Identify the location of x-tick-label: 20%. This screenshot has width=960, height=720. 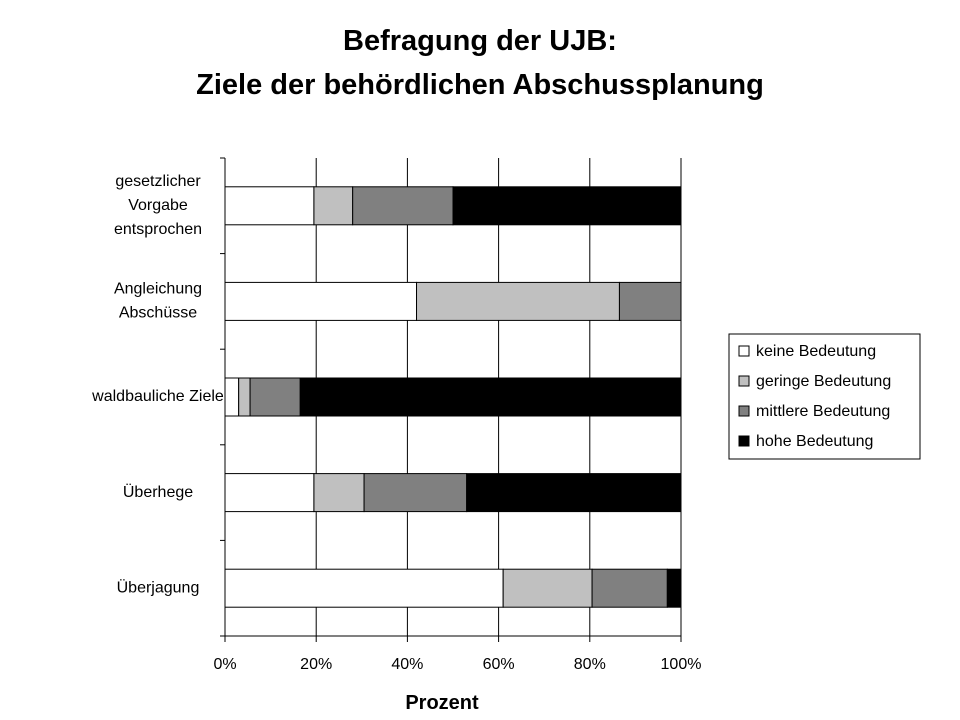
(316, 664).